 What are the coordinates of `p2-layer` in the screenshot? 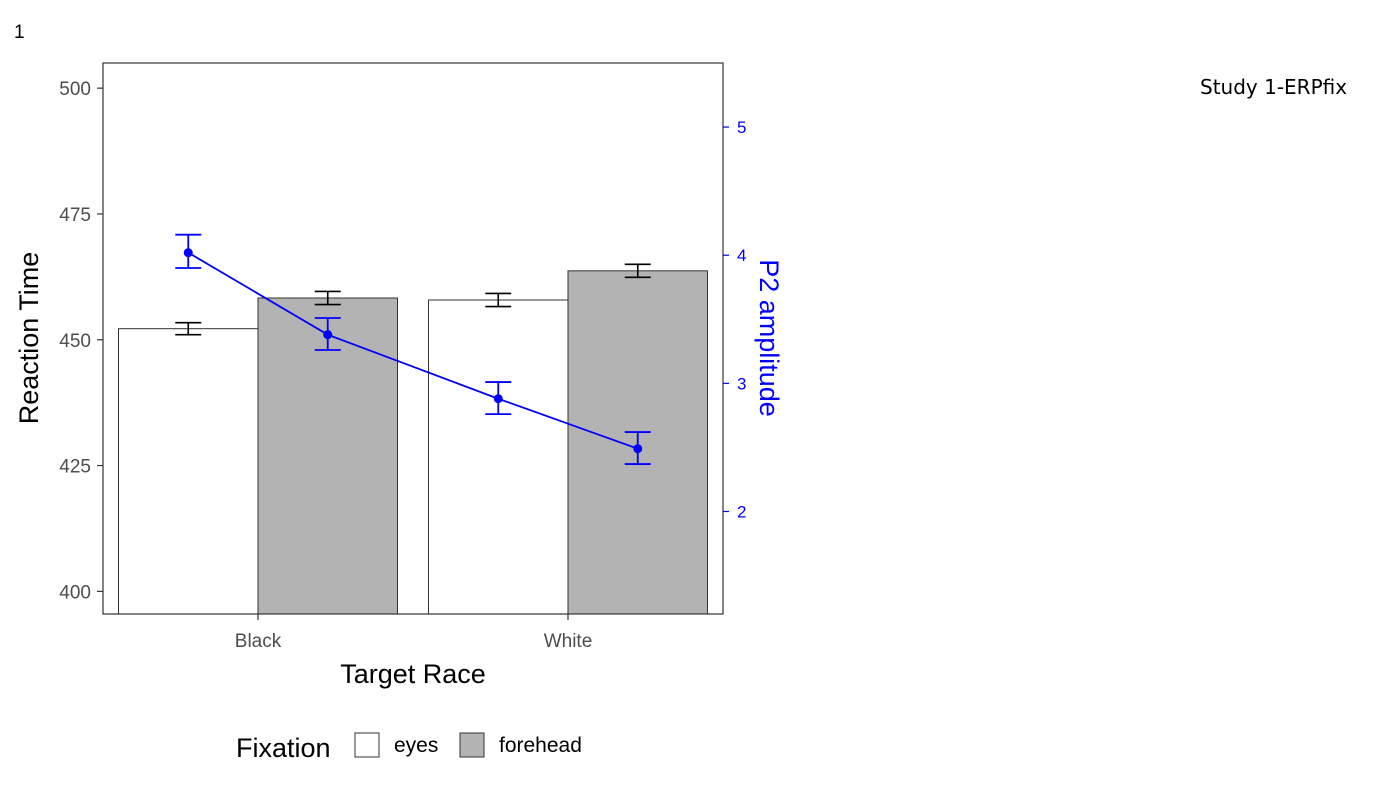 It's located at (413, 349).